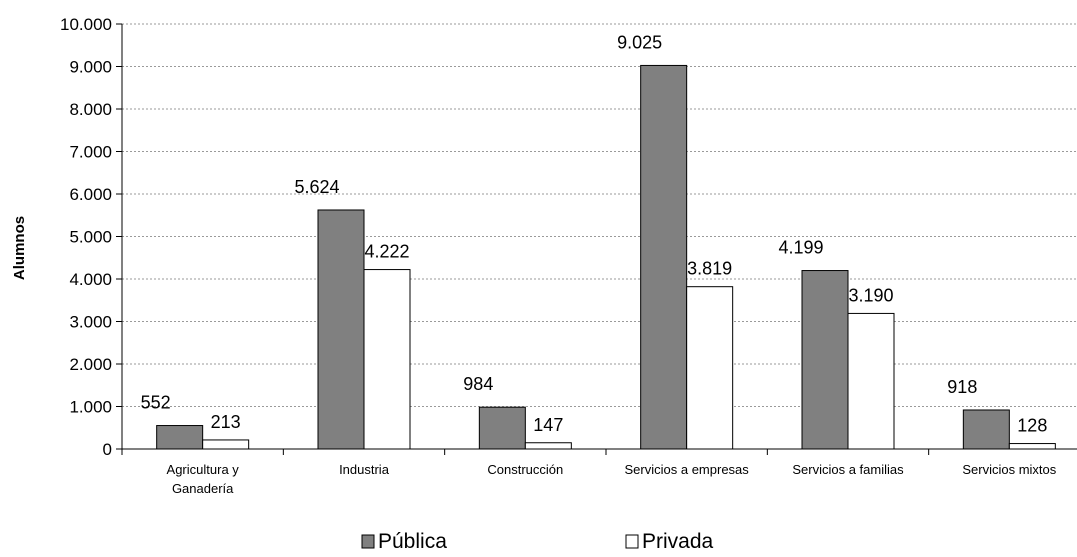 This screenshot has width=1077, height=557. Describe the element at coordinates (478, 384) in the screenshot. I see `data-label: 984` at that location.